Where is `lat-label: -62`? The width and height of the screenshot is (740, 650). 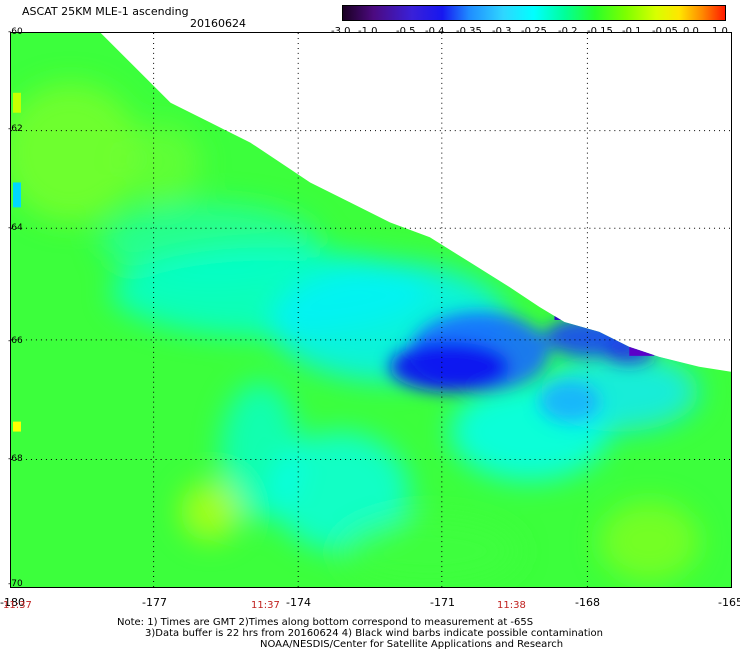 lat-label: -62 is located at coordinates (15, 129).